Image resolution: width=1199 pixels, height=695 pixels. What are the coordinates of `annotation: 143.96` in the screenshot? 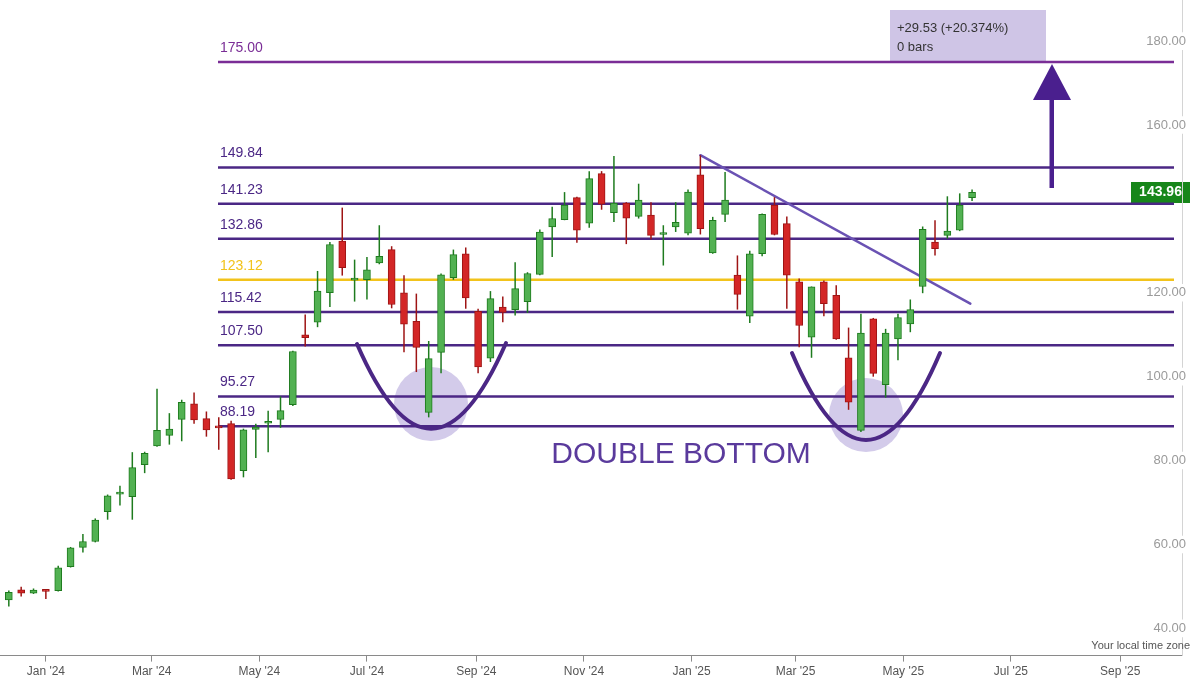 It's located at (1161, 191).